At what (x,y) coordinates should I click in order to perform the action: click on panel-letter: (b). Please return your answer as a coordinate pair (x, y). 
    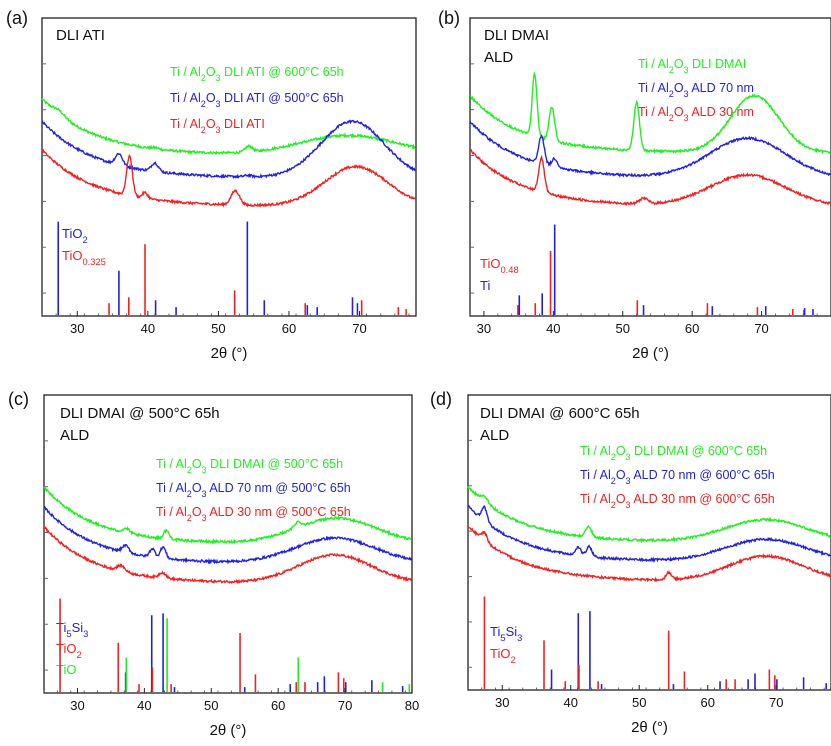
    Looking at the image, I should click on (449, 18).